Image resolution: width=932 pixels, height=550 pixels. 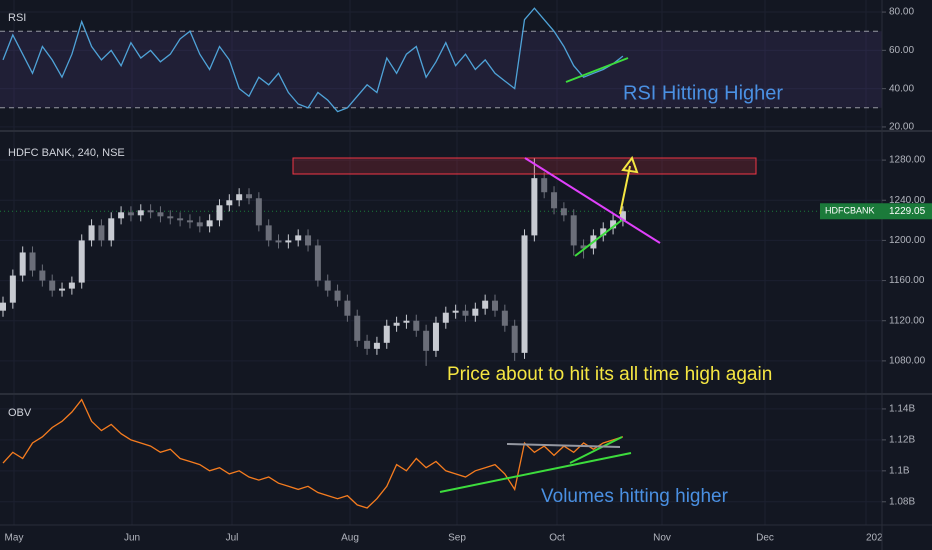 What do you see at coordinates (907, 275) in the screenshot?
I see `price-scale` at bounding box center [907, 275].